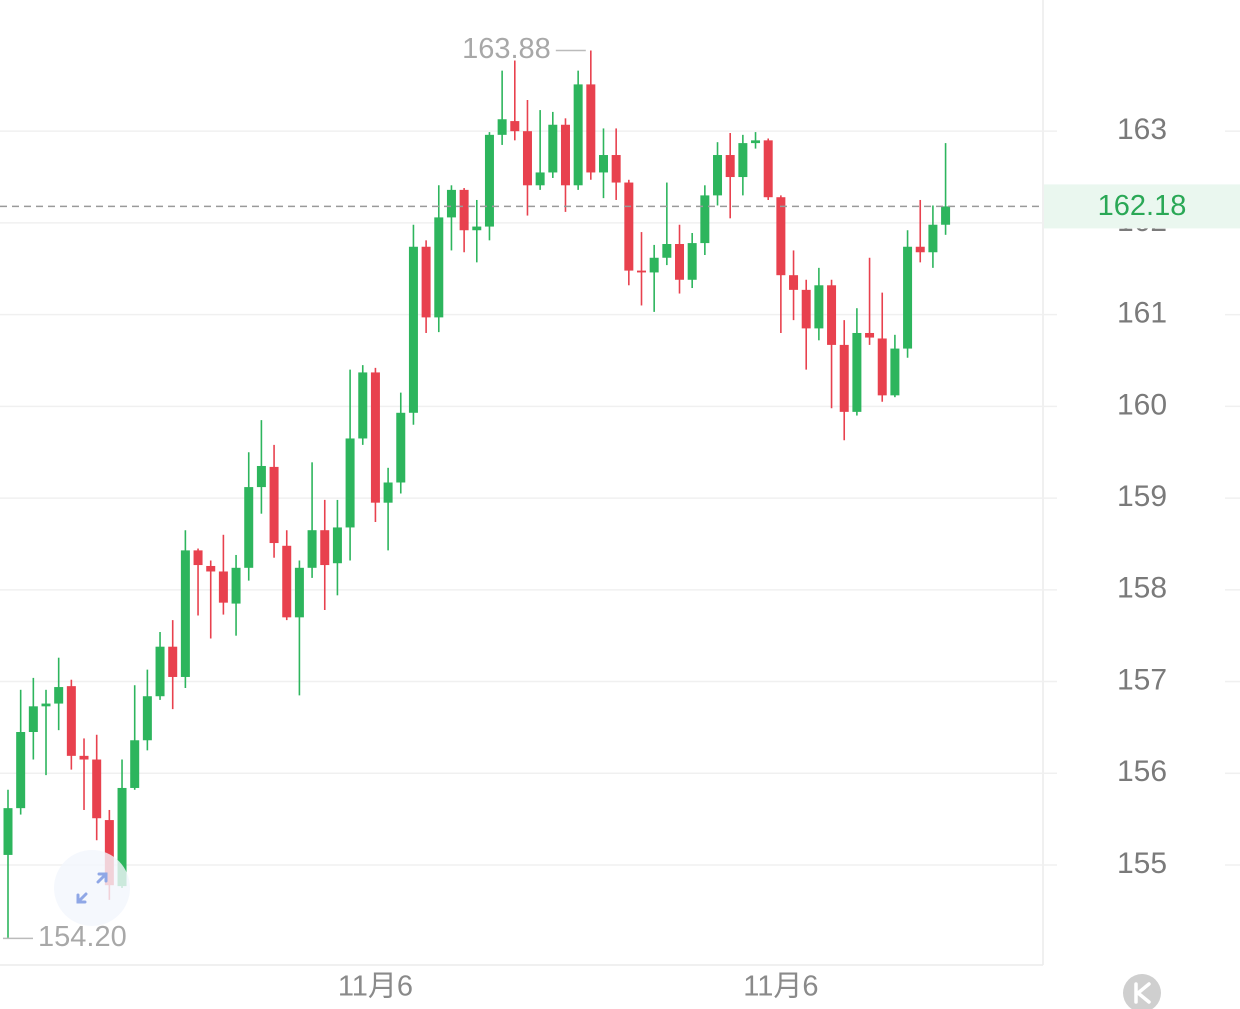 Image resolution: width=1240 pixels, height=1009 pixels. I want to click on current-price-label: 162.18, so click(1142, 206).